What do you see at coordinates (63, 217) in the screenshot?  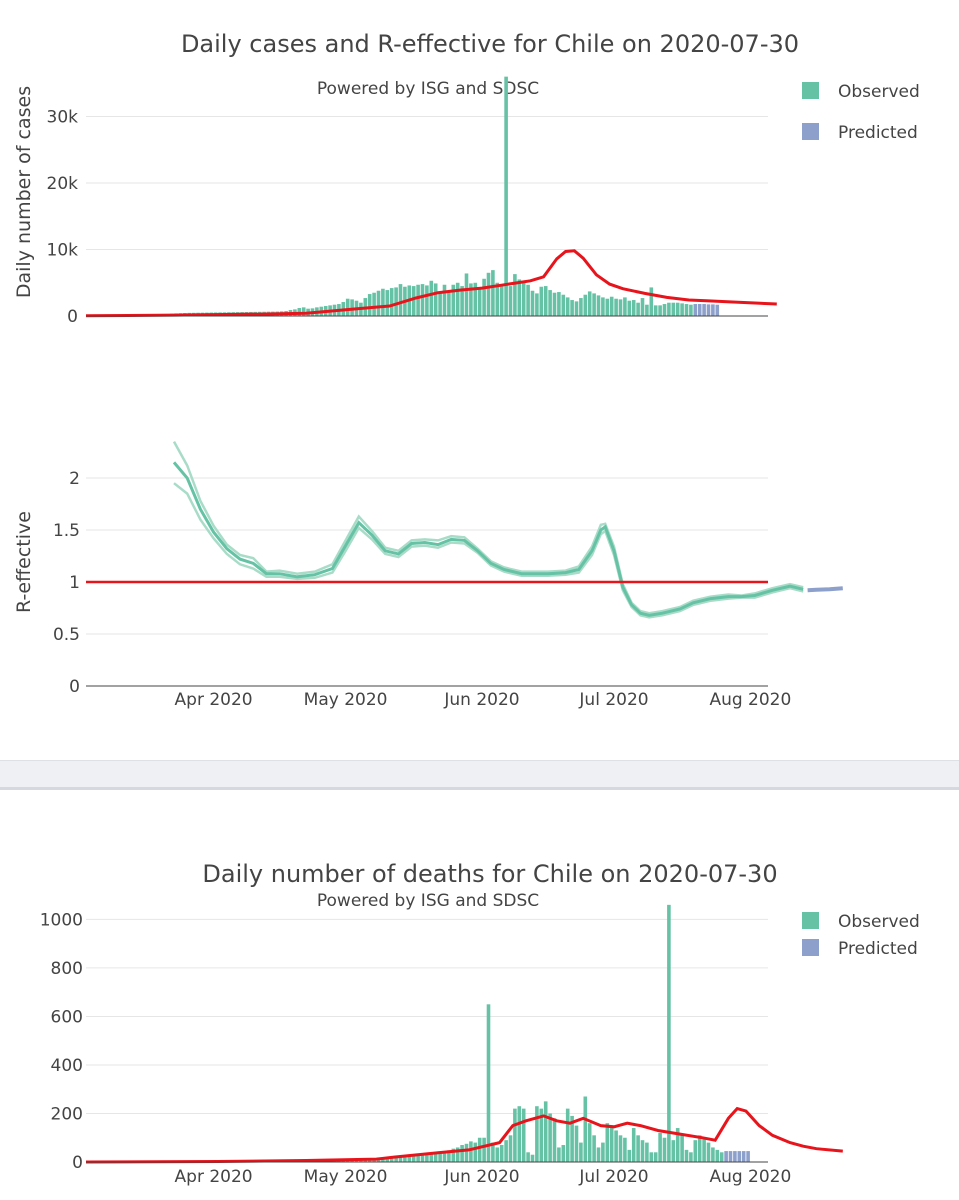 I see `cases-y-ticks: 0 10k 20k 30k` at bounding box center [63, 217].